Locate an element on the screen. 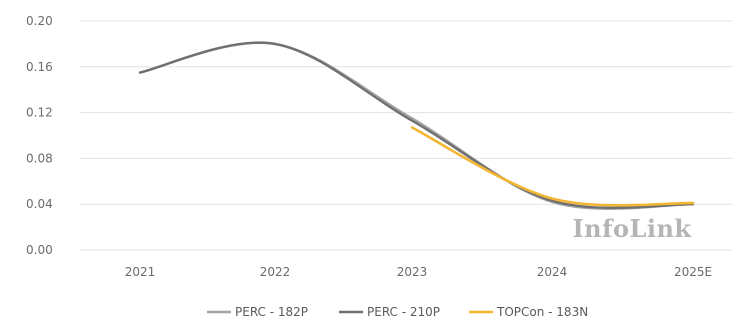  legend-label: PERC - 182P is located at coordinates (271, 312).